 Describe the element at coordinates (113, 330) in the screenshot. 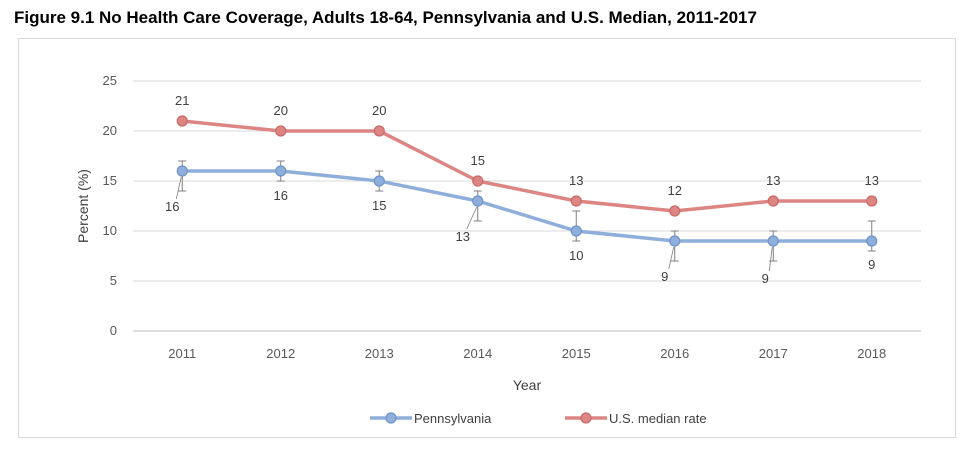

I see `y-tick-label: 0` at that location.